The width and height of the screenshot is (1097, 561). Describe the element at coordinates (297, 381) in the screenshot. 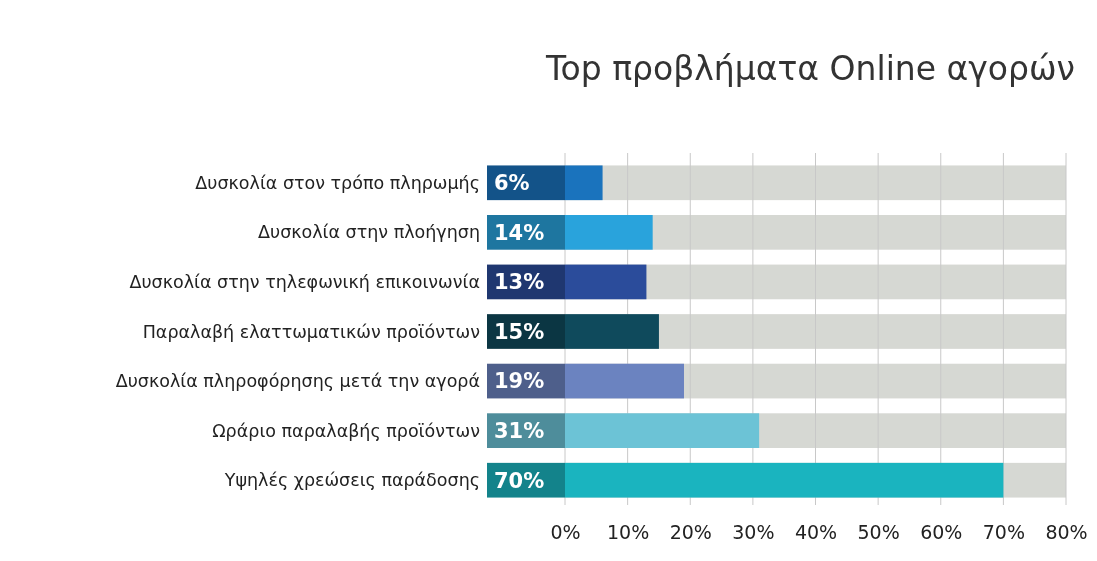

I see `y-tick-label: Δυσκολία πληροφόρησης μετά την αγορά` at that location.